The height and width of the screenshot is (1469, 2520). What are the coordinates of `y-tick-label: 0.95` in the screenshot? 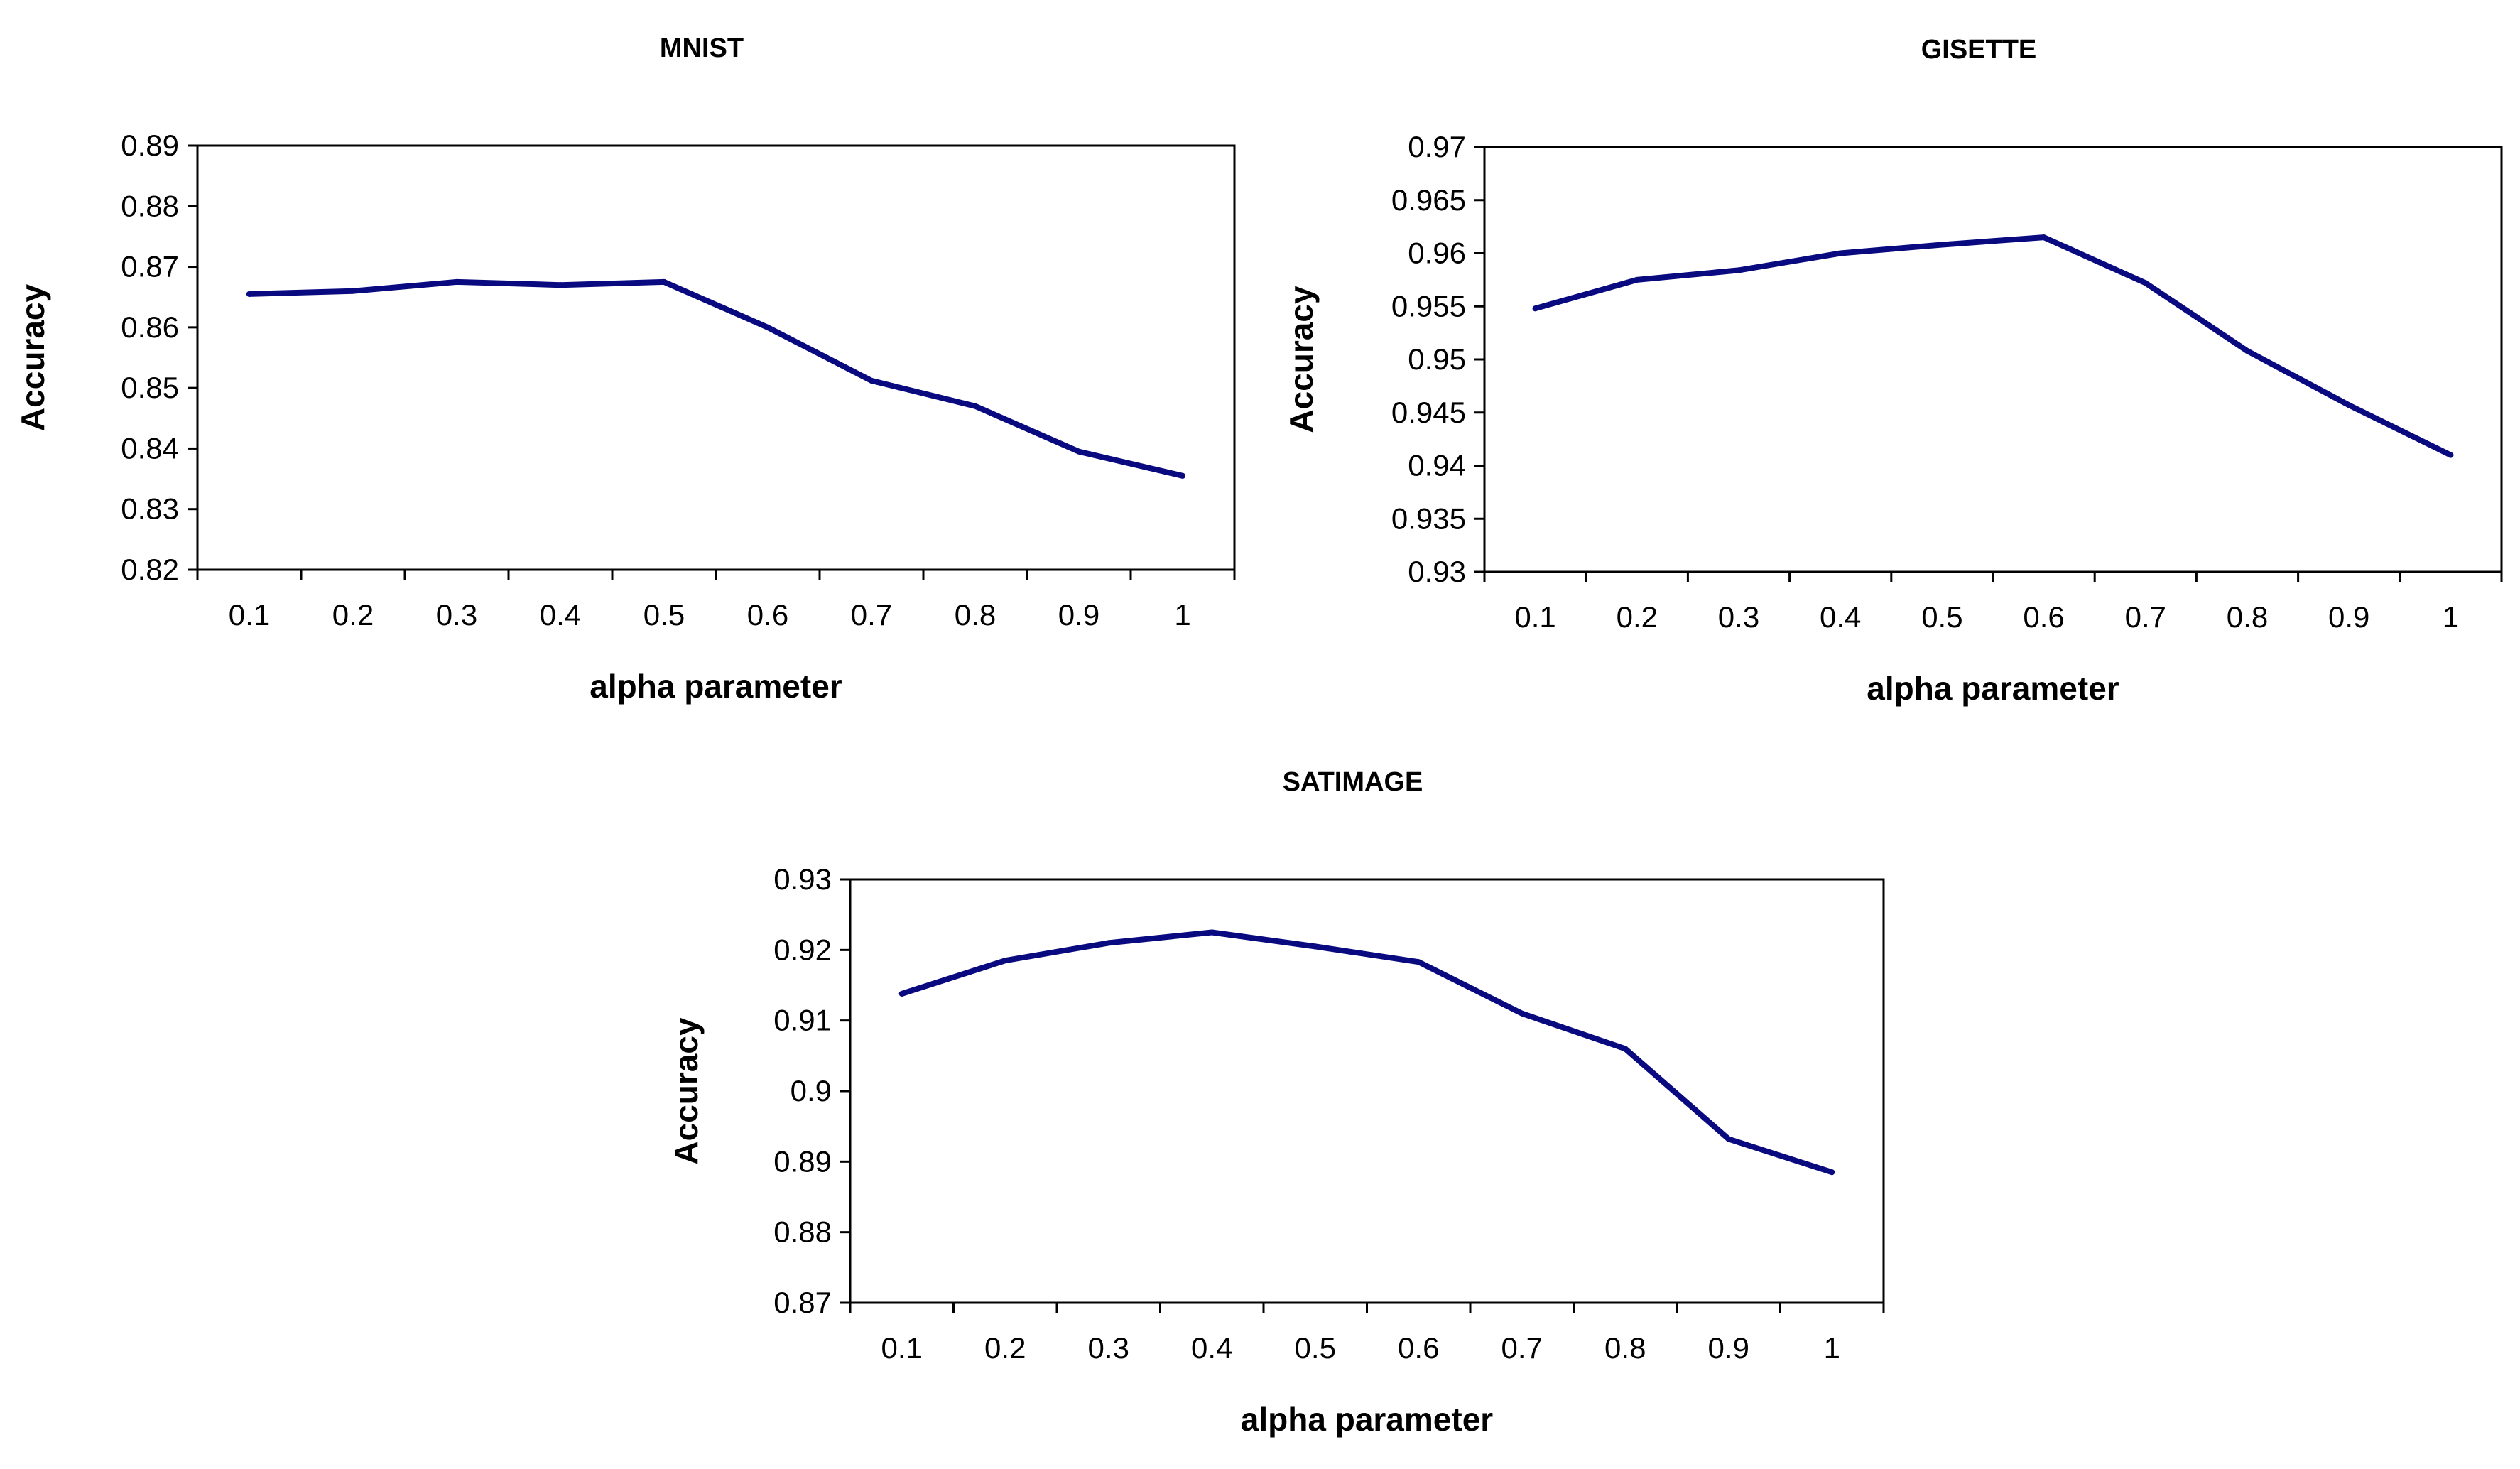 It's located at (1437, 359).